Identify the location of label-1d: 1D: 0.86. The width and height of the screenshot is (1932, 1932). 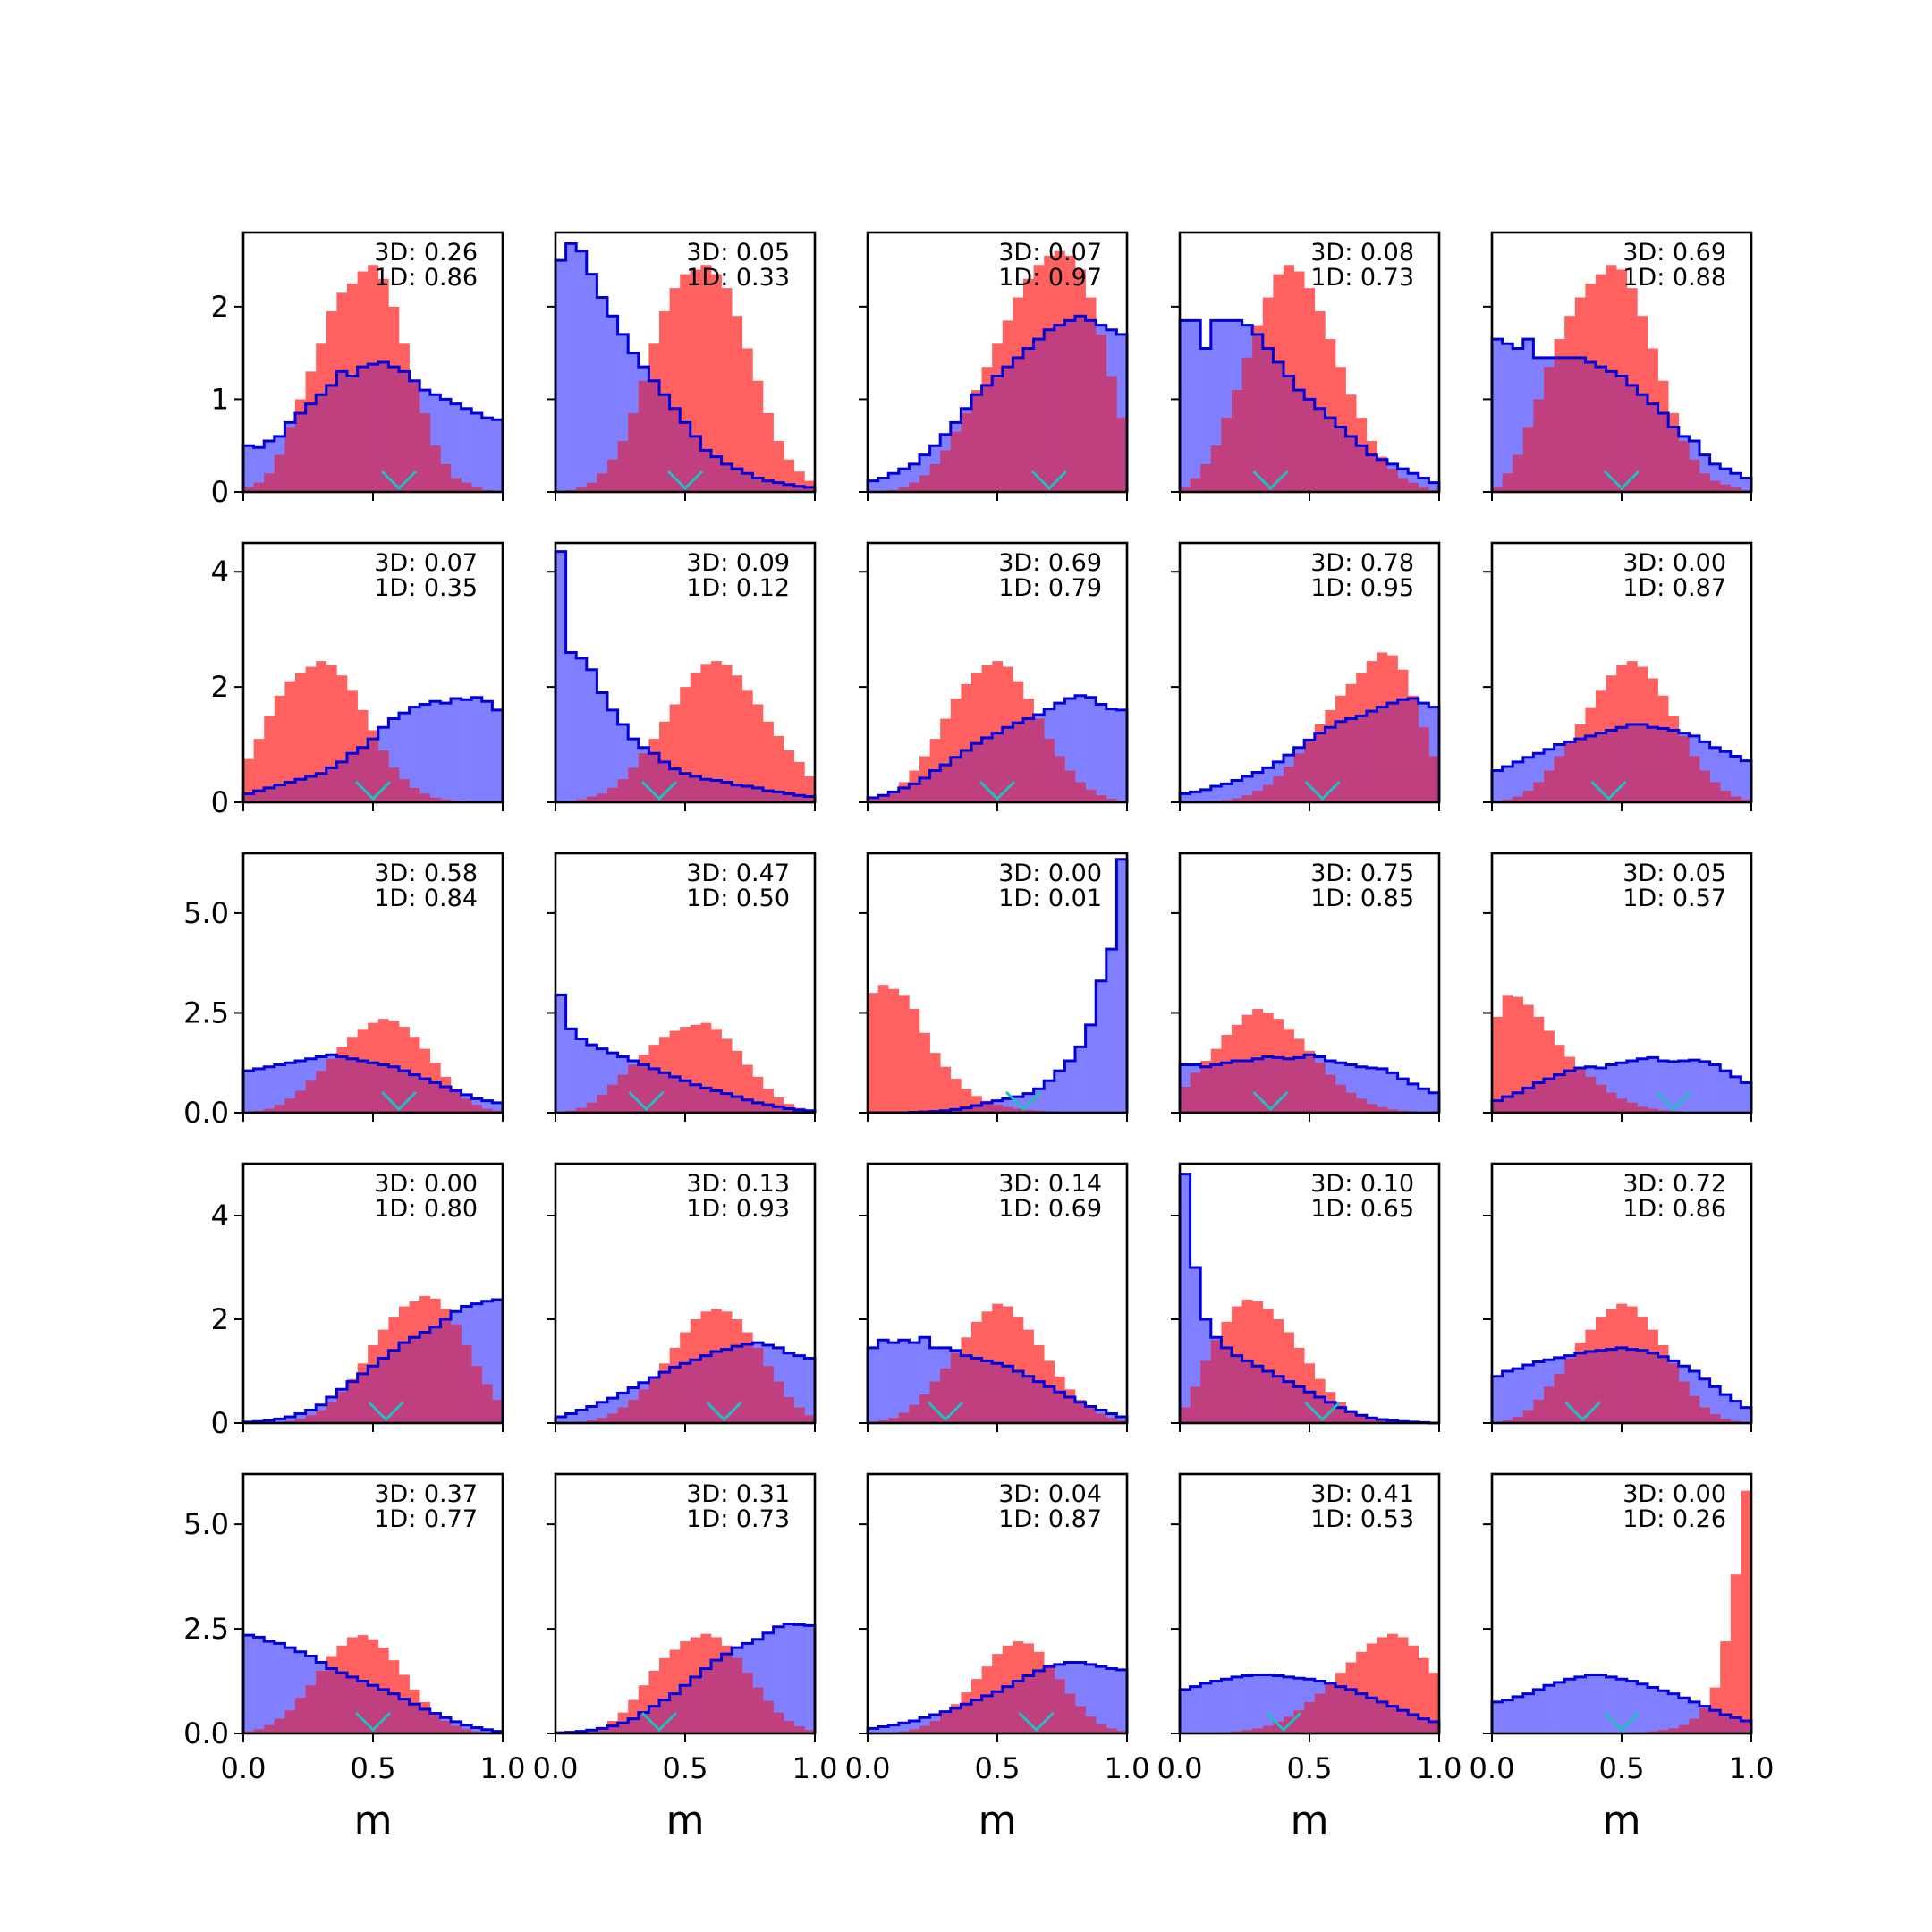
(426, 278).